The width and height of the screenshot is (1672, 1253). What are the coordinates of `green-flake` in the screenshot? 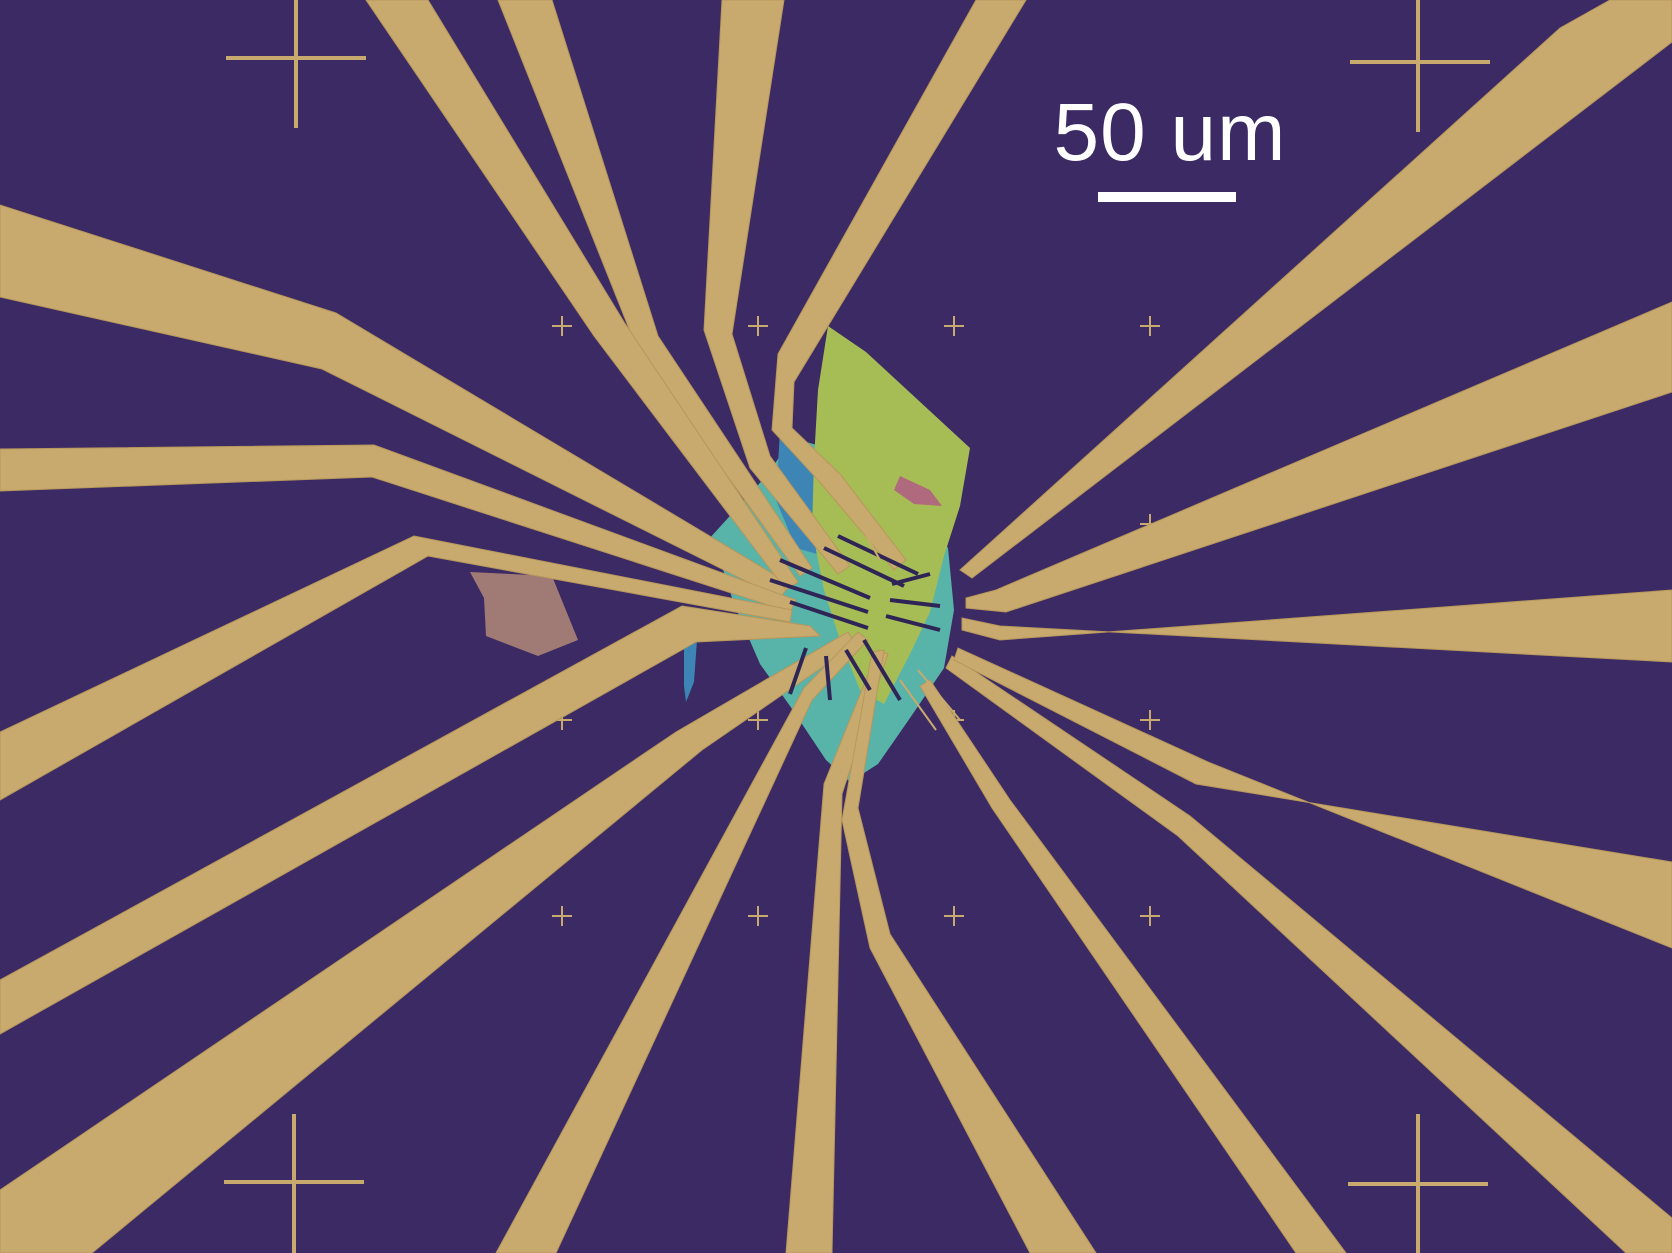 It's located at (891, 515).